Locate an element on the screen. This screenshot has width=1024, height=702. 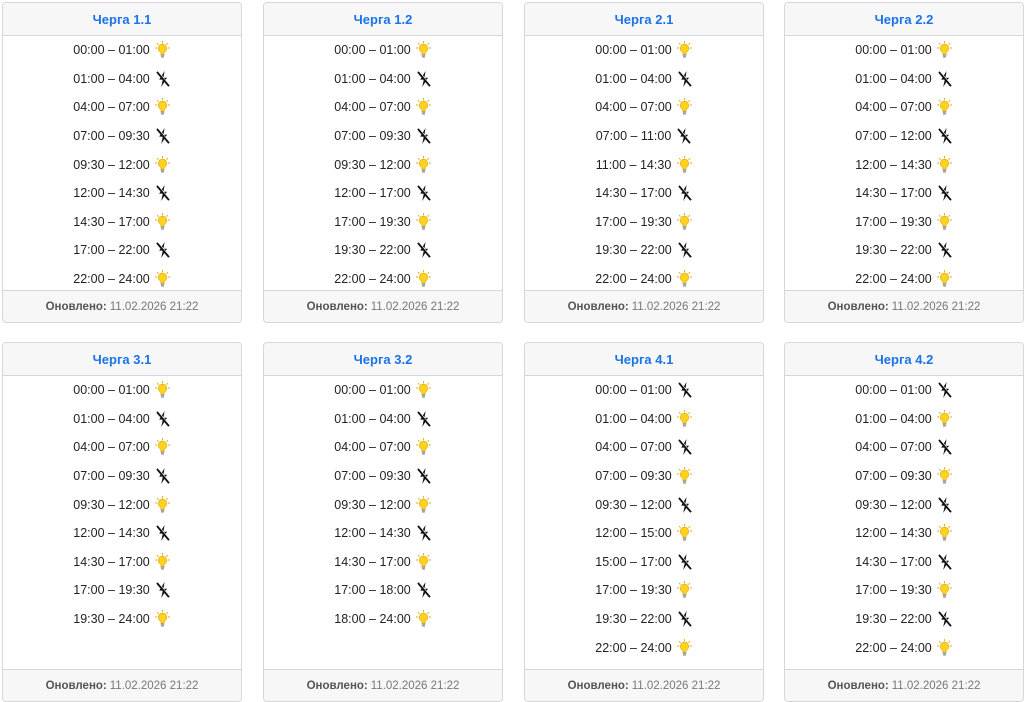
schedule-slot: 19:30 – 24:00 is located at coordinates (122, 619).